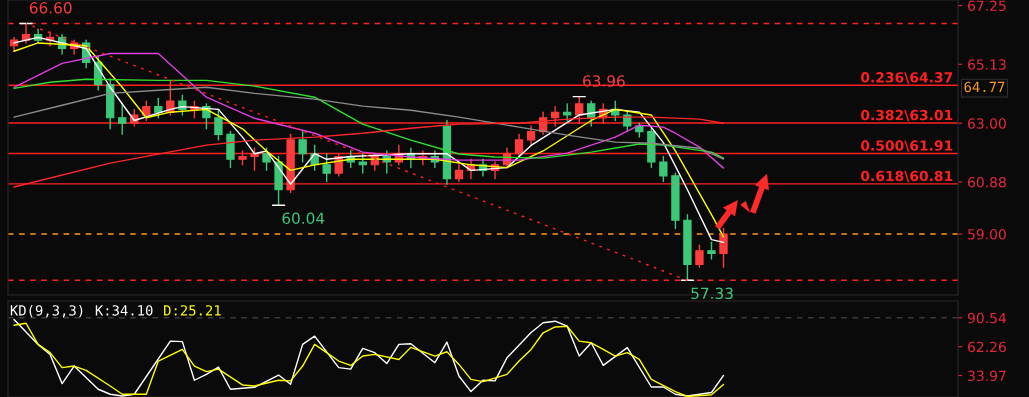 The image size is (1029, 397). Describe the element at coordinates (604, 81) in the screenshot. I see `annotation: 63.96` at that location.